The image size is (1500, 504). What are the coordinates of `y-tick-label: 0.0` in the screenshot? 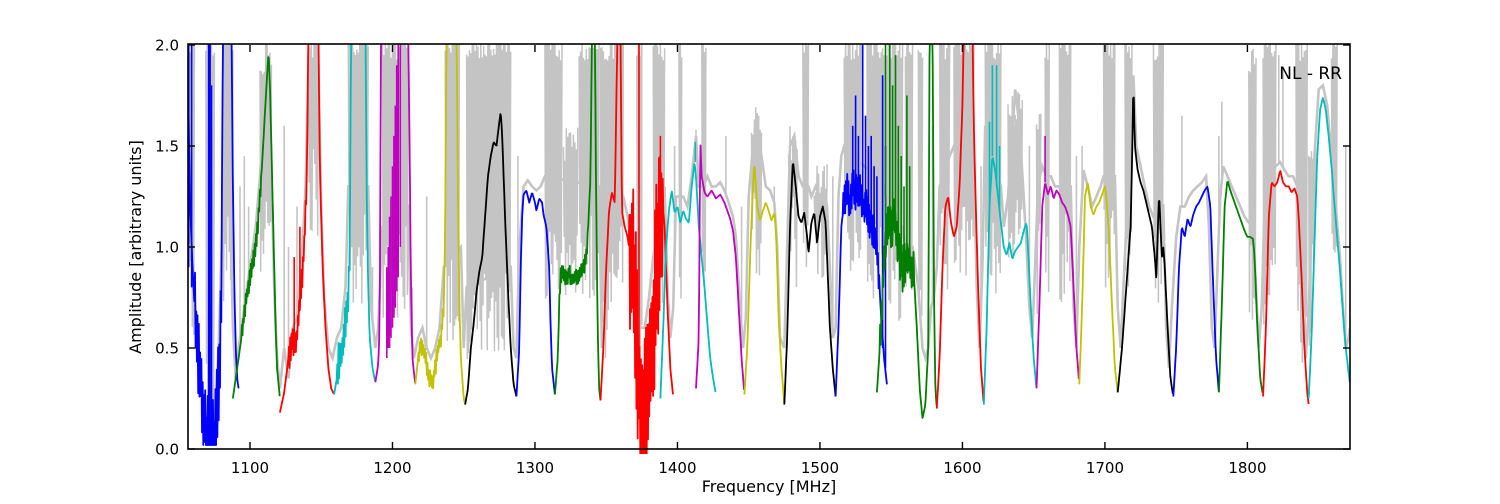 It's located at (167, 450).